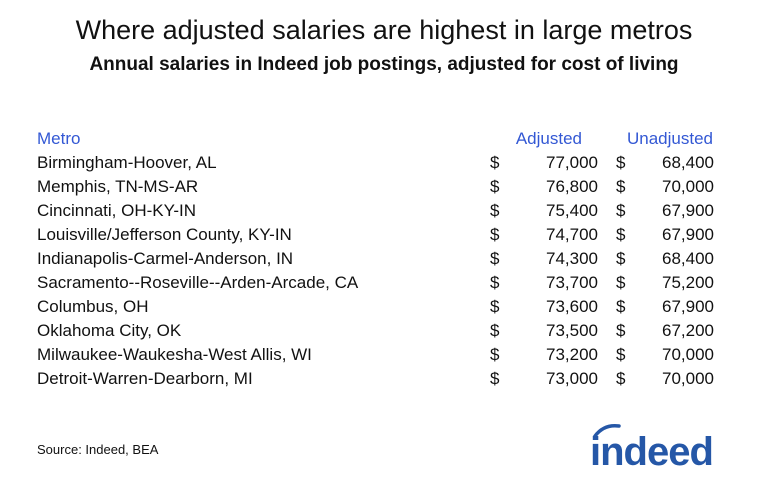  I want to click on unadjusted-salary: 75,200, so click(688, 282).